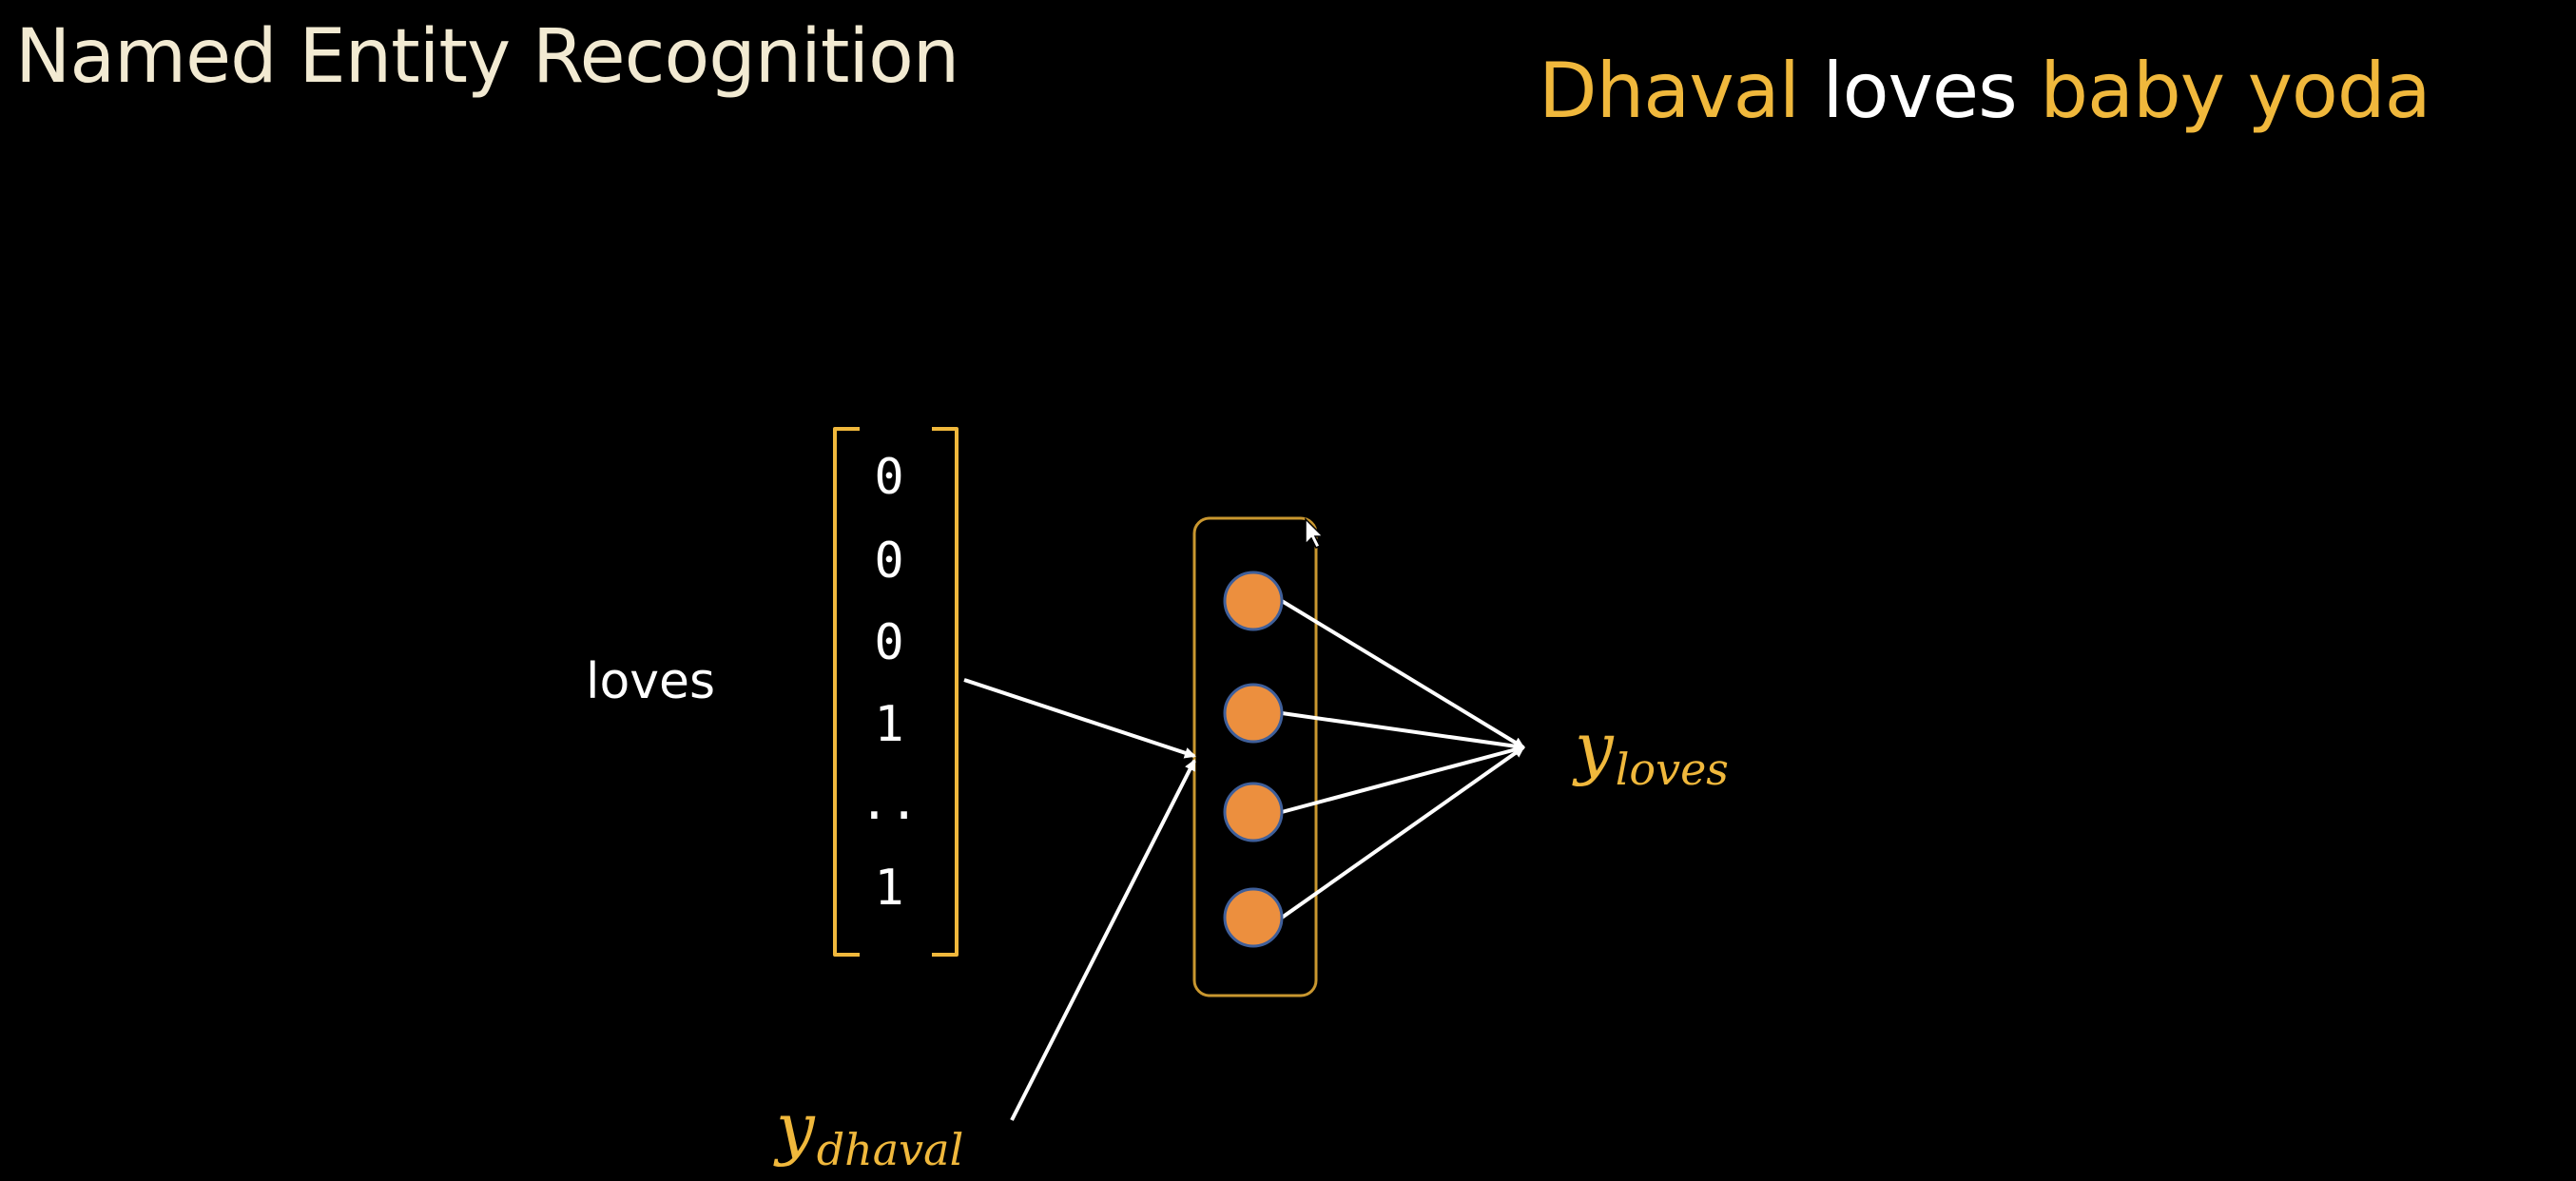 This screenshot has height=1181, width=2576. I want to click on input-label-subscript: dhaval, so click(890, 1149).